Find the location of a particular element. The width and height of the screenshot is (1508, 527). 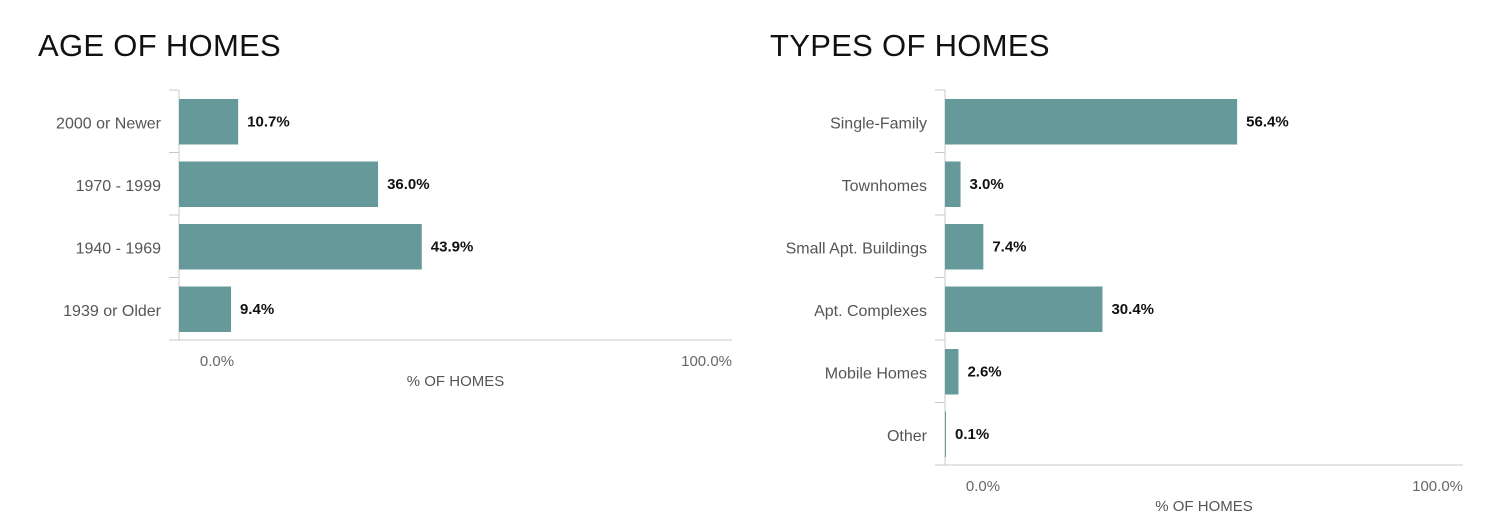

types-category-label-other: Other is located at coordinates (907, 436).